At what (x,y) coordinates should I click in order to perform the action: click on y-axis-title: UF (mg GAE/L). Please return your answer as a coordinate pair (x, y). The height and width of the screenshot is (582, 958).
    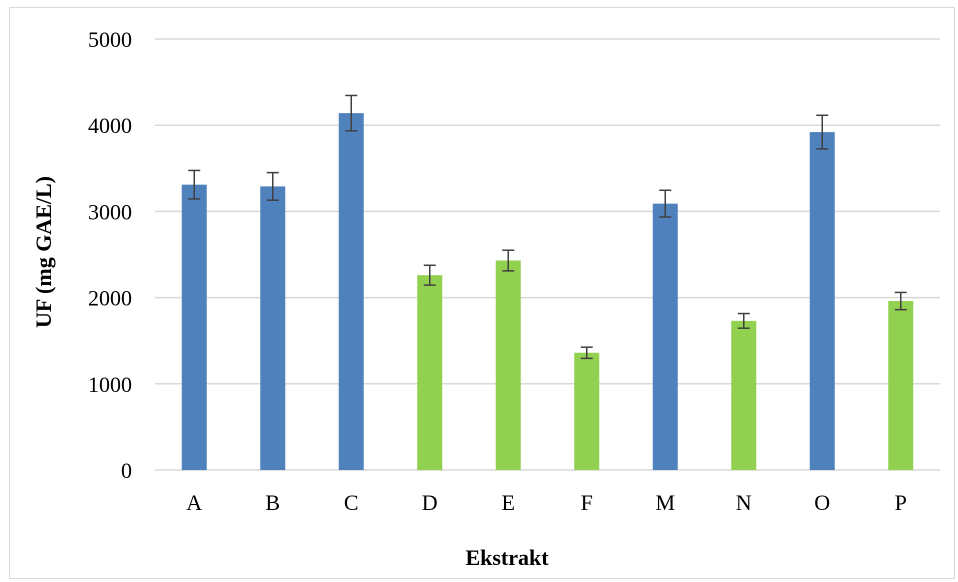
    Looking at the image, I should click on (43, 252).